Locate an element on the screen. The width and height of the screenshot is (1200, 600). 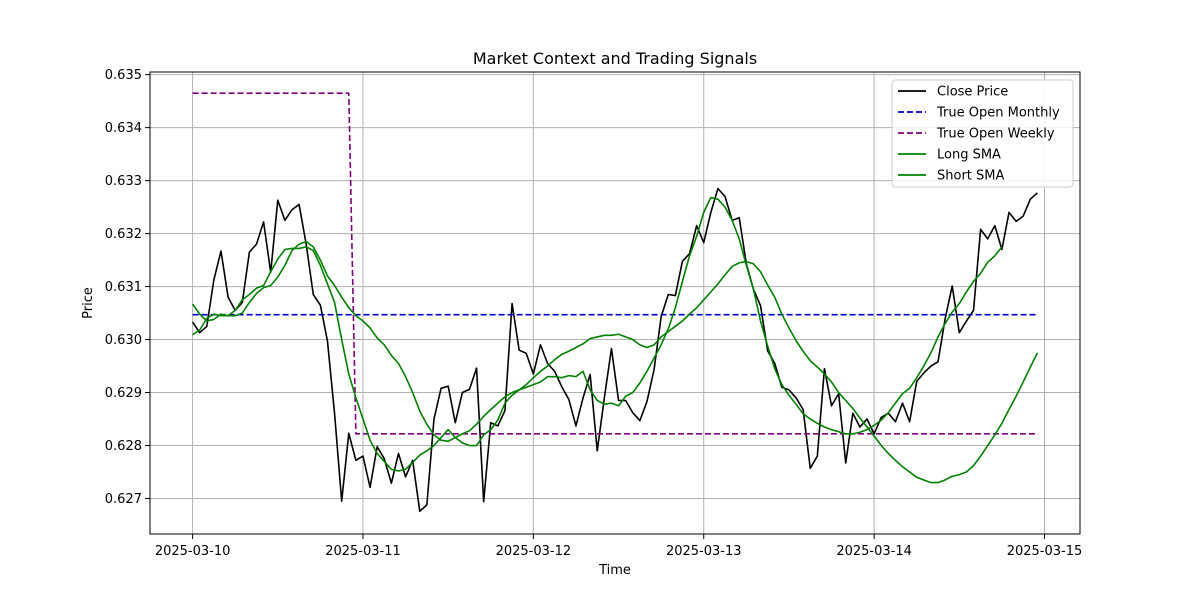
legend-label: True Open Weekly is located at coordinates (995, 134).